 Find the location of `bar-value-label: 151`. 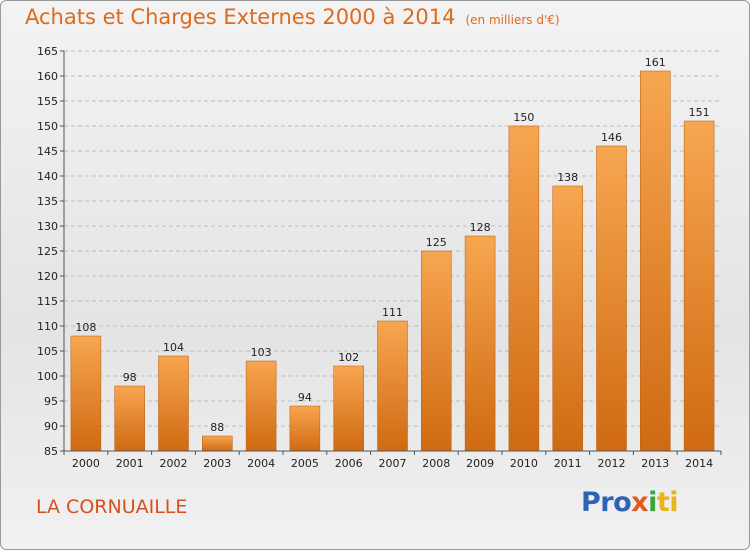

bar-value-label: 151 is located at coordinates (699, 112).